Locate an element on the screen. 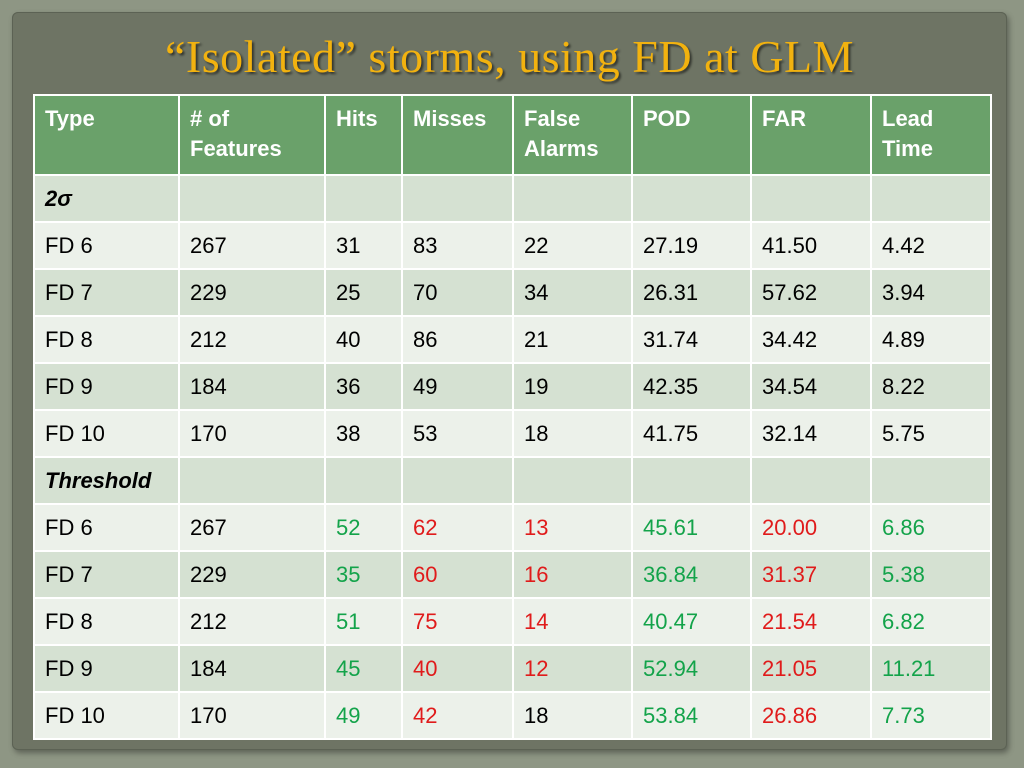  table-cell: 70 is located at coordinates (457, 292).